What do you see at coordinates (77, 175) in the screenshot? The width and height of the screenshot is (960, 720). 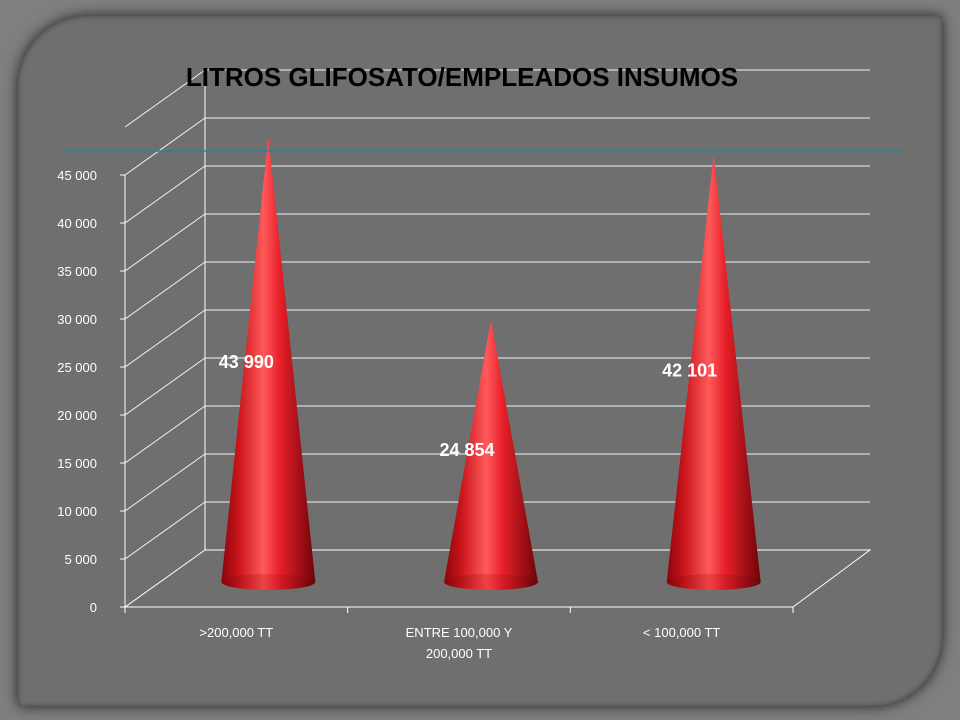 I see `y-tick-label: 45 000` at bounding box center [77, 175].